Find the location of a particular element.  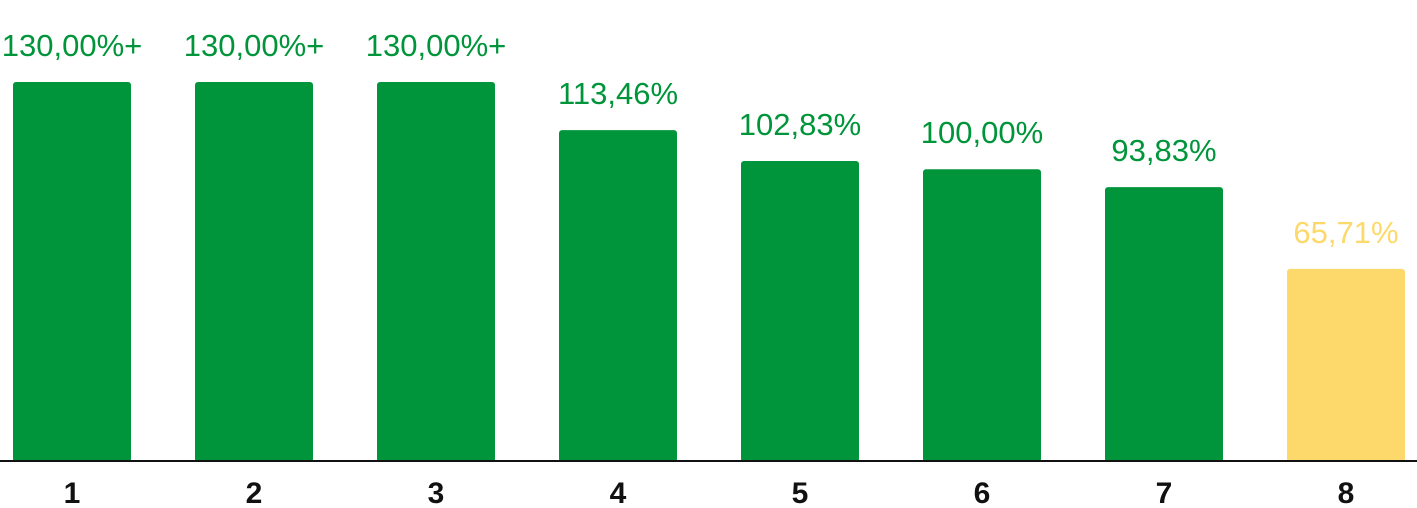

value-label-4: 113,46% is located at coordinates (618, 93).